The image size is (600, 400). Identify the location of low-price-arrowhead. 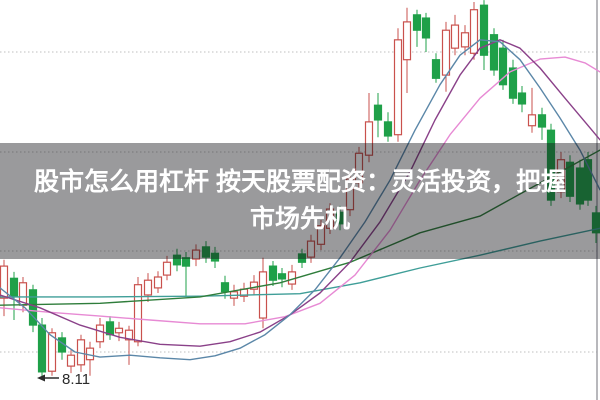
(41, 378).